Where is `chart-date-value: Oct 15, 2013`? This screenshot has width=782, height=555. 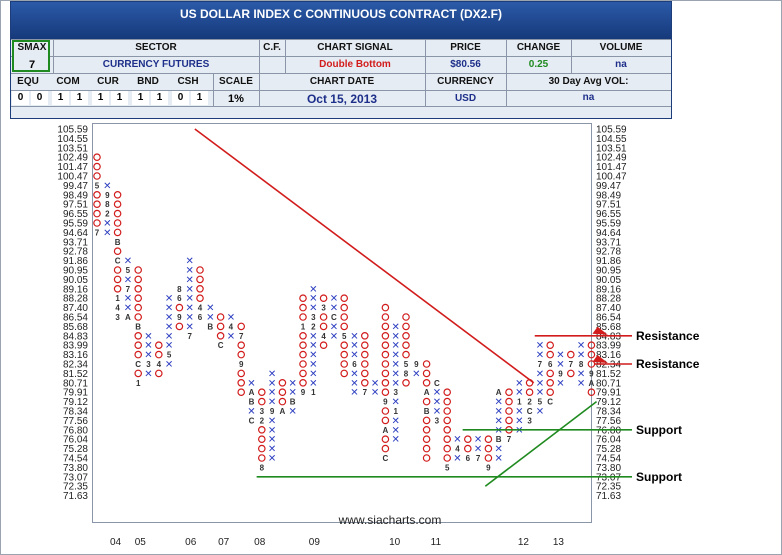
chart-date-value: Oct 15, 2013 is located at coordinates (342, 99).